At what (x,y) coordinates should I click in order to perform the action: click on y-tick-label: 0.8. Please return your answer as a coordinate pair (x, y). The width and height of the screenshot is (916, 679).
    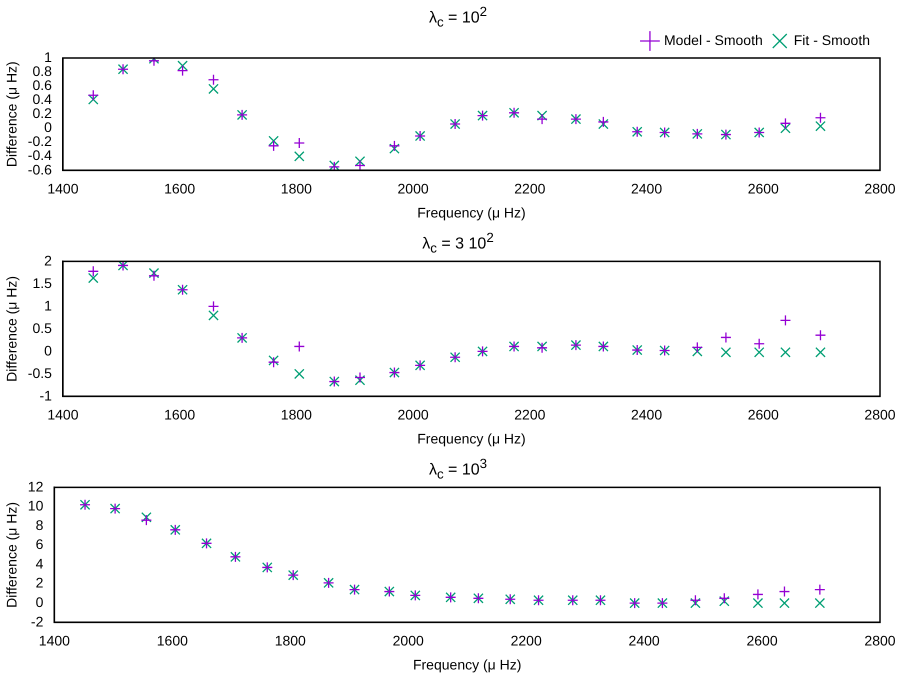
    Looking at the image, I should click on (42, 70).